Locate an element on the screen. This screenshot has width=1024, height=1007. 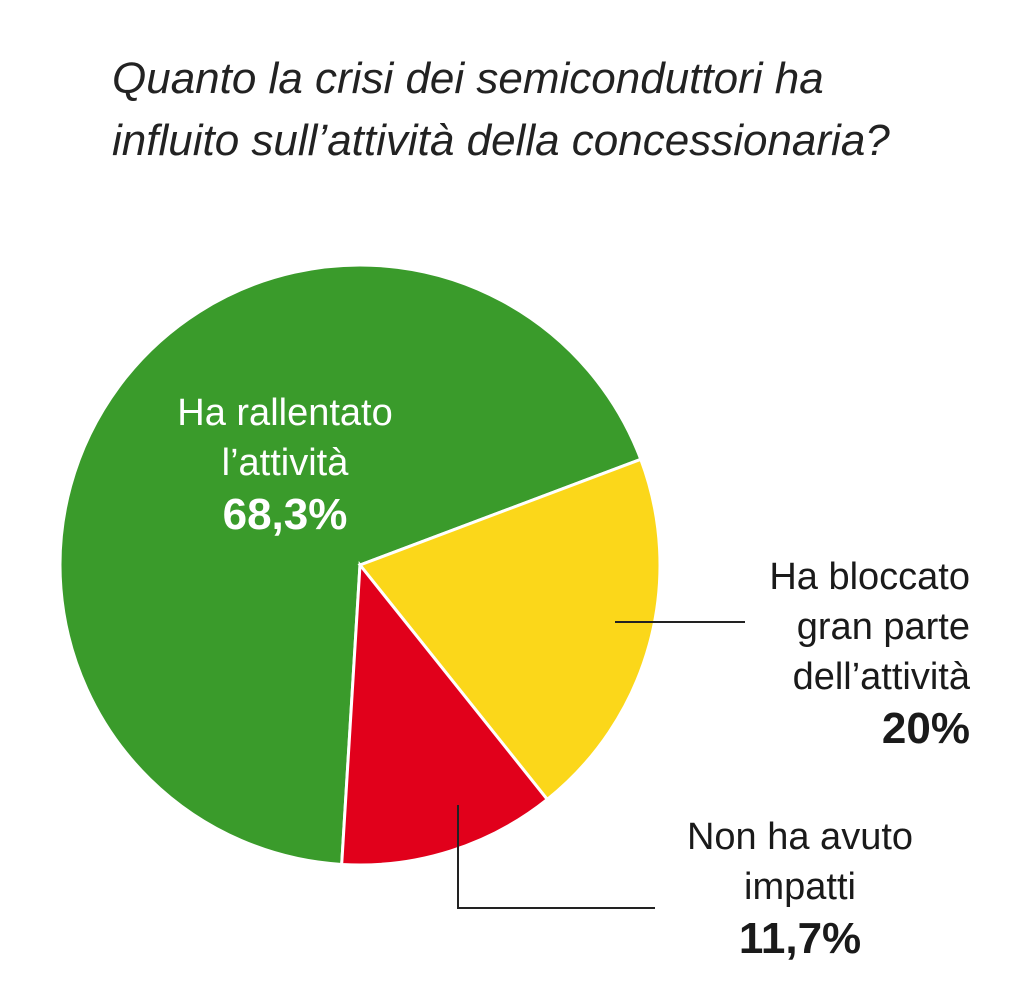
category-label: Ha rallentato l’attività is located at coordinates (285, 438).